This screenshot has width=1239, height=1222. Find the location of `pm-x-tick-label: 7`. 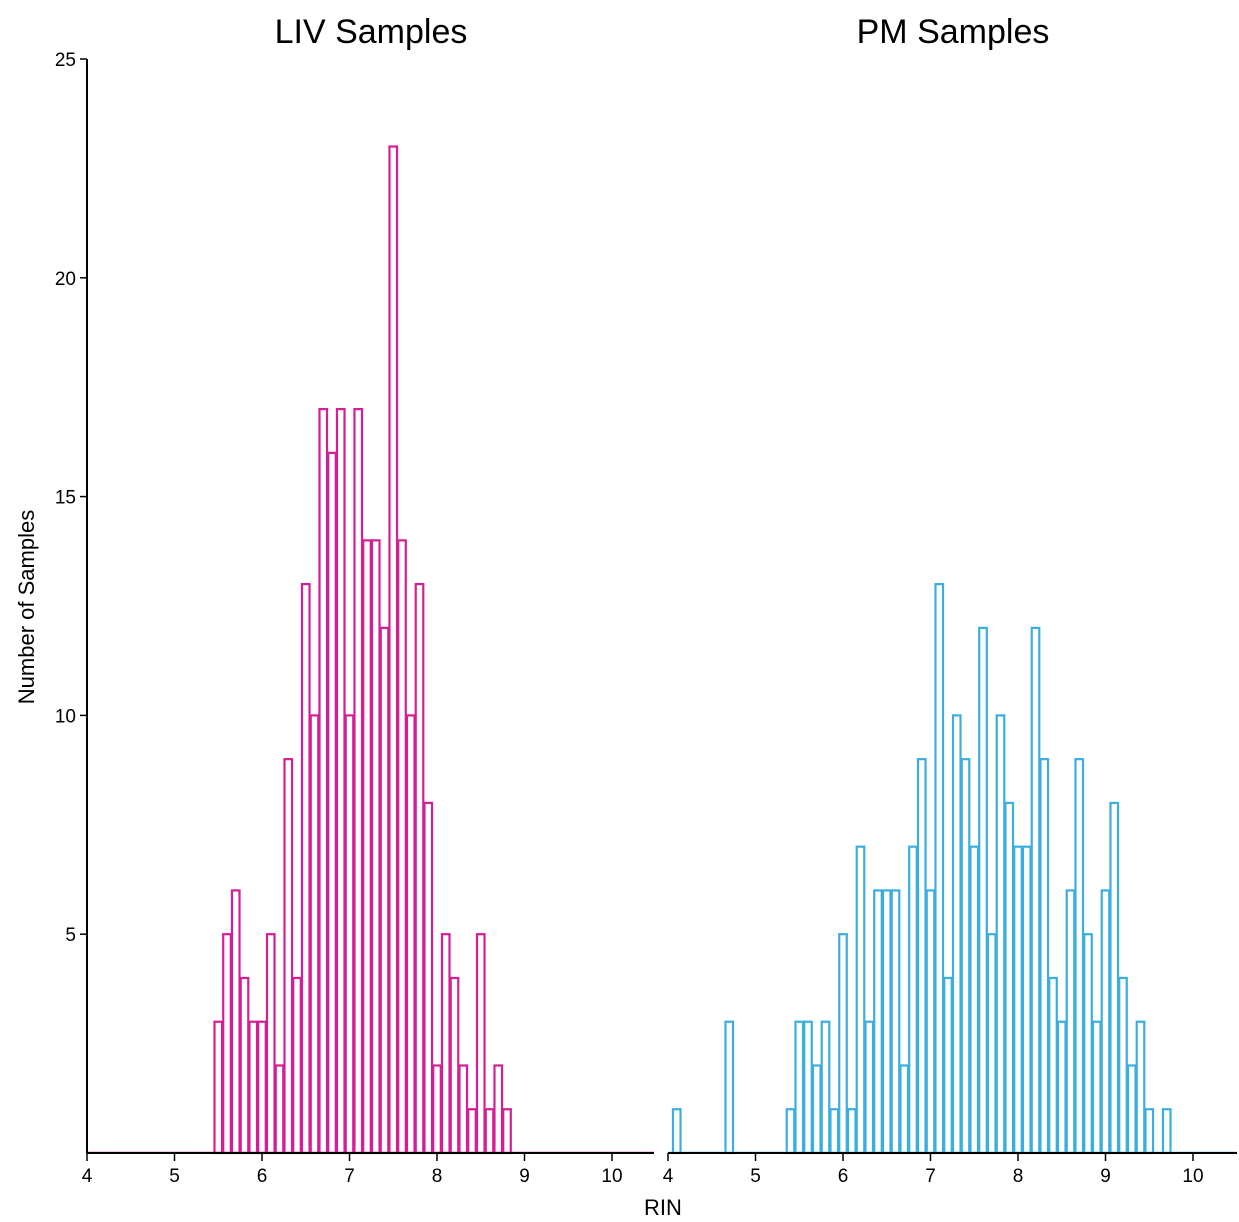

pm-x-tick-label: 7 is located at coordinates (930, 1176).